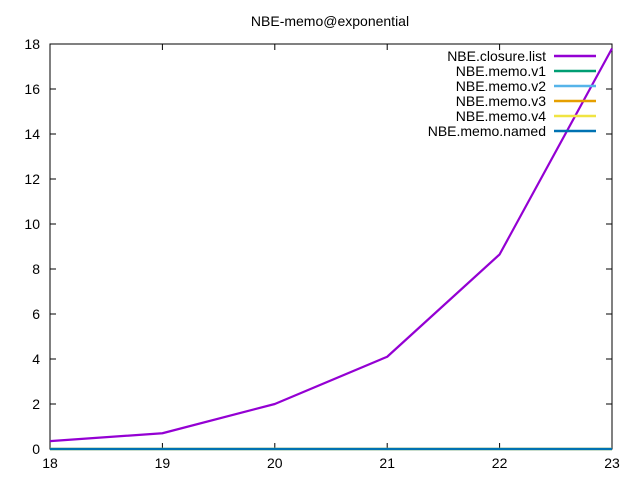 This screenshot has height=480, width=640. Describe the element at coordinates (387, 463) in the screenshot. I see `x-tick-label: 21` at that location.